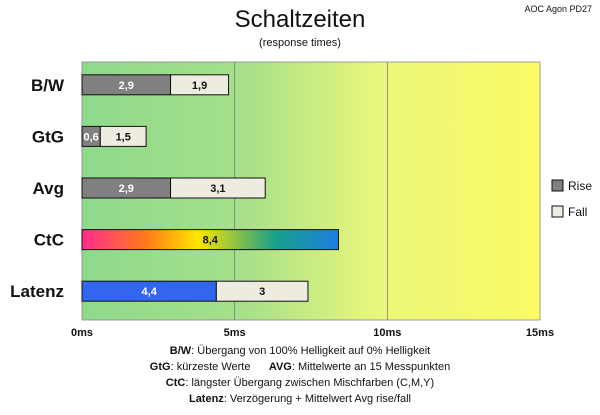 Image resolution: width=600 pixels, height=415 pixels. What do you see at coordinates (37, 291) in the screenshot?
I see `category-label-4: Latenz` at bounding box center [37, 291].